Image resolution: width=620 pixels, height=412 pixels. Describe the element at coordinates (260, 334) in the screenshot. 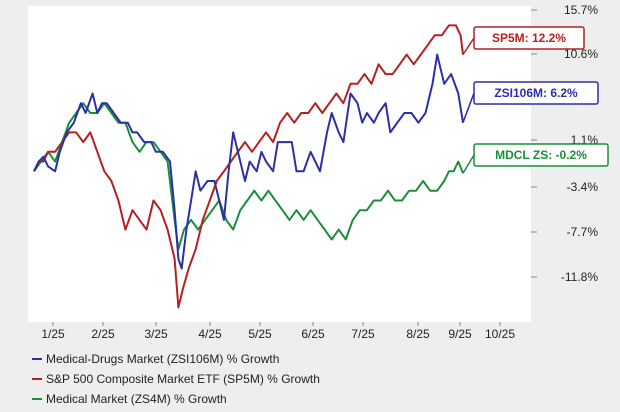

I see `x-tick-label: 5/25` at that location.